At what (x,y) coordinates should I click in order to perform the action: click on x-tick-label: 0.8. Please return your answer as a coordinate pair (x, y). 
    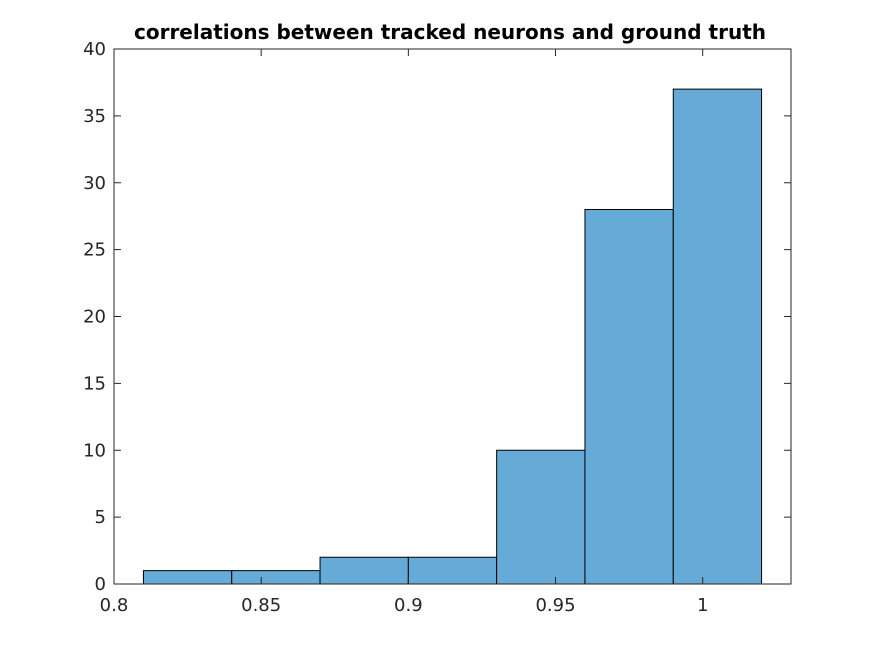
    Looking at the image, I should click on (114, 605).